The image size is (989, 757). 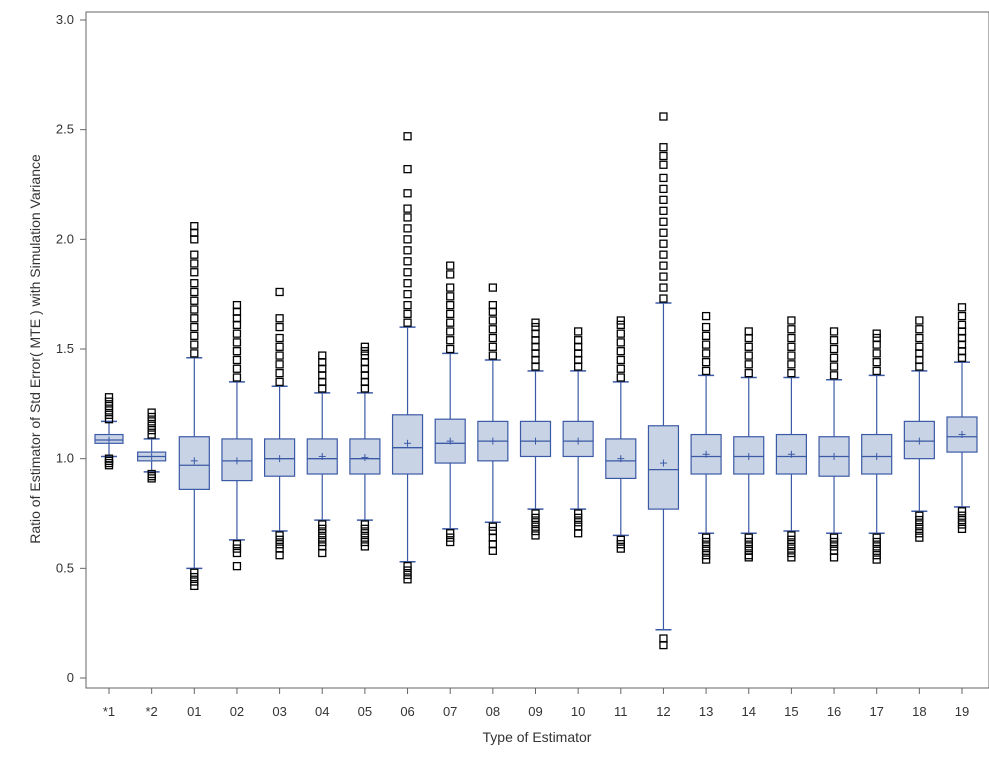 I want to click on box-star2, so click(x=152, y=445).